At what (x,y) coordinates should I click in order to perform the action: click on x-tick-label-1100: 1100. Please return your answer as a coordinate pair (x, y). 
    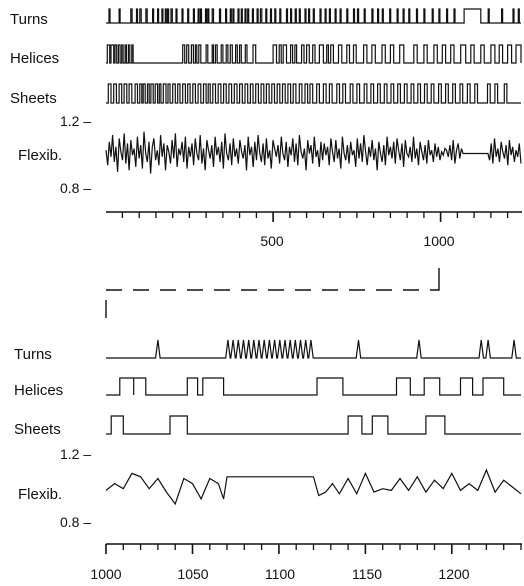
    Looking at the image, I should click on (280, 574).